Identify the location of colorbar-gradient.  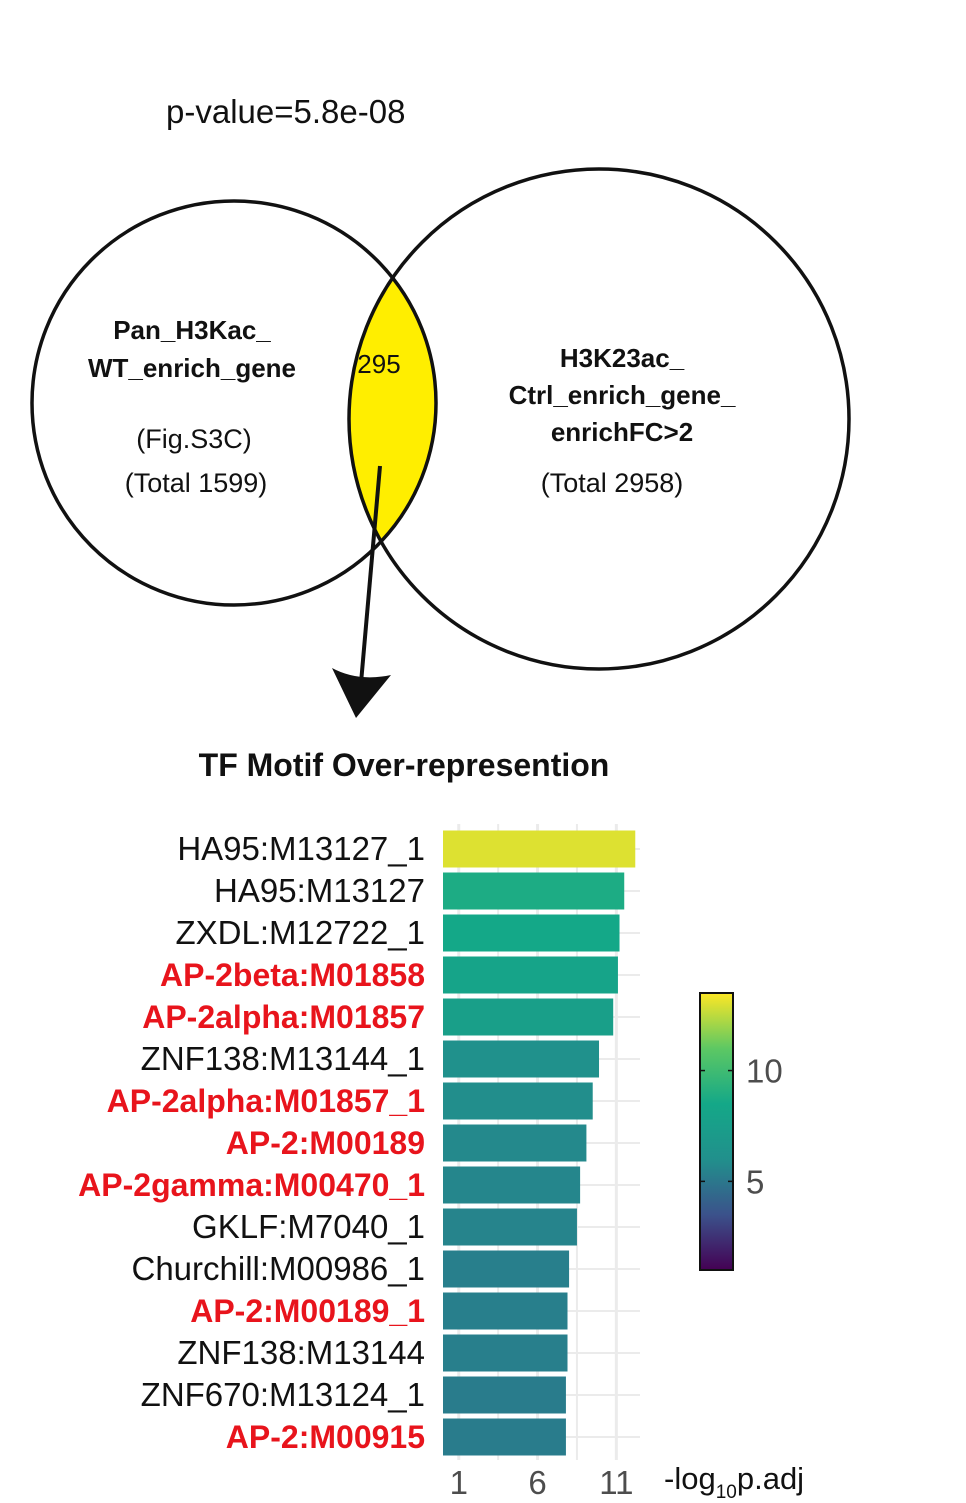
(716, 1131).